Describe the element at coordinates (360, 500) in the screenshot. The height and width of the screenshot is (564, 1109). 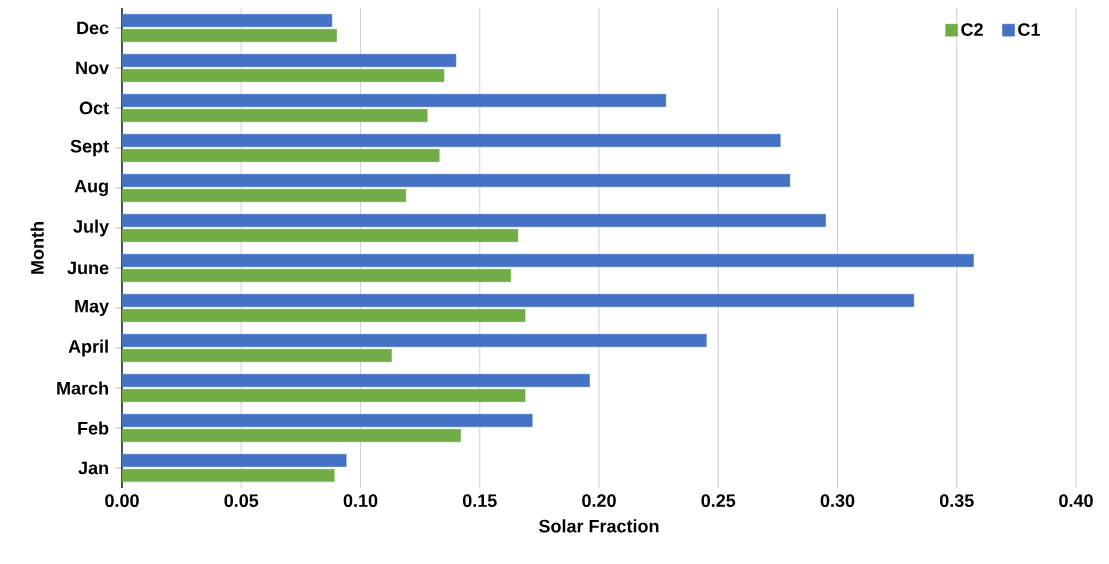
I see `x-tick-label: 0.10` at that location.